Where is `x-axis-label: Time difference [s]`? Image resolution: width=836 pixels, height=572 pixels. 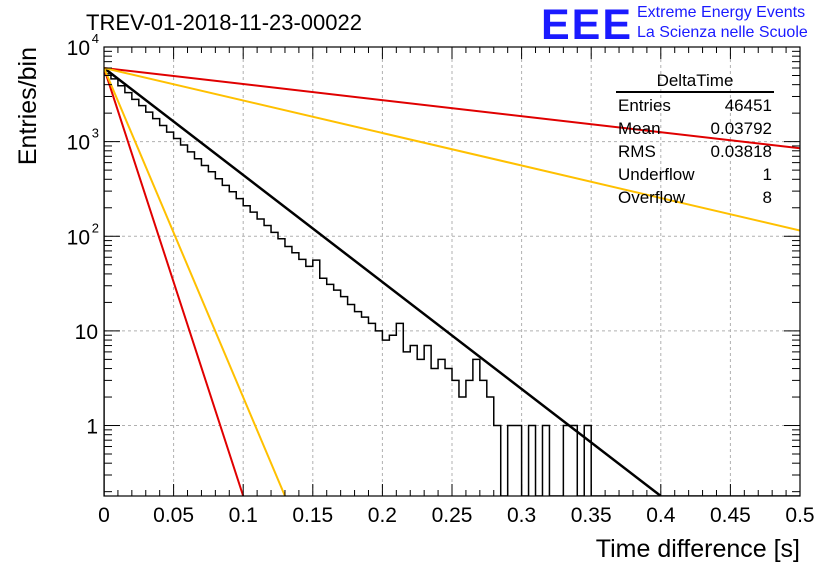
x-axis-label: Time difference [s] is located at coordinates (698, 549).